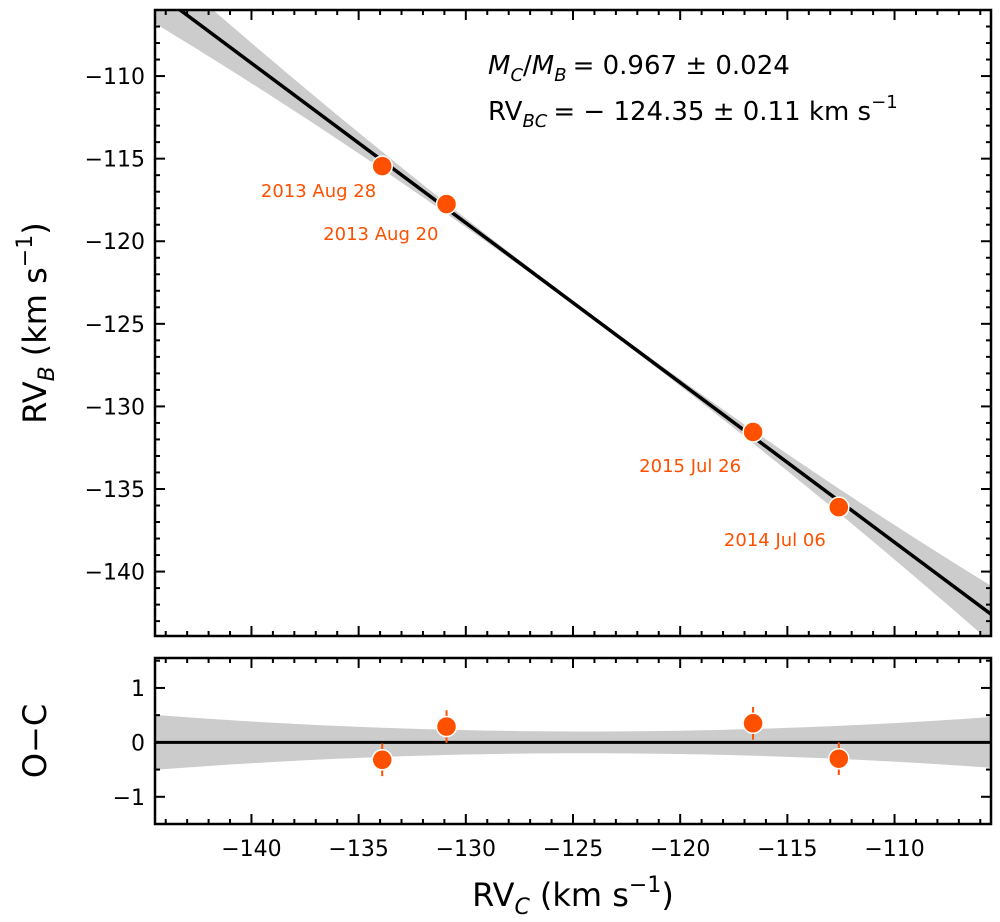  Describe the element at coordinates (115, 325) in the screenshot. I see `y-tick-label: −125` at that location.